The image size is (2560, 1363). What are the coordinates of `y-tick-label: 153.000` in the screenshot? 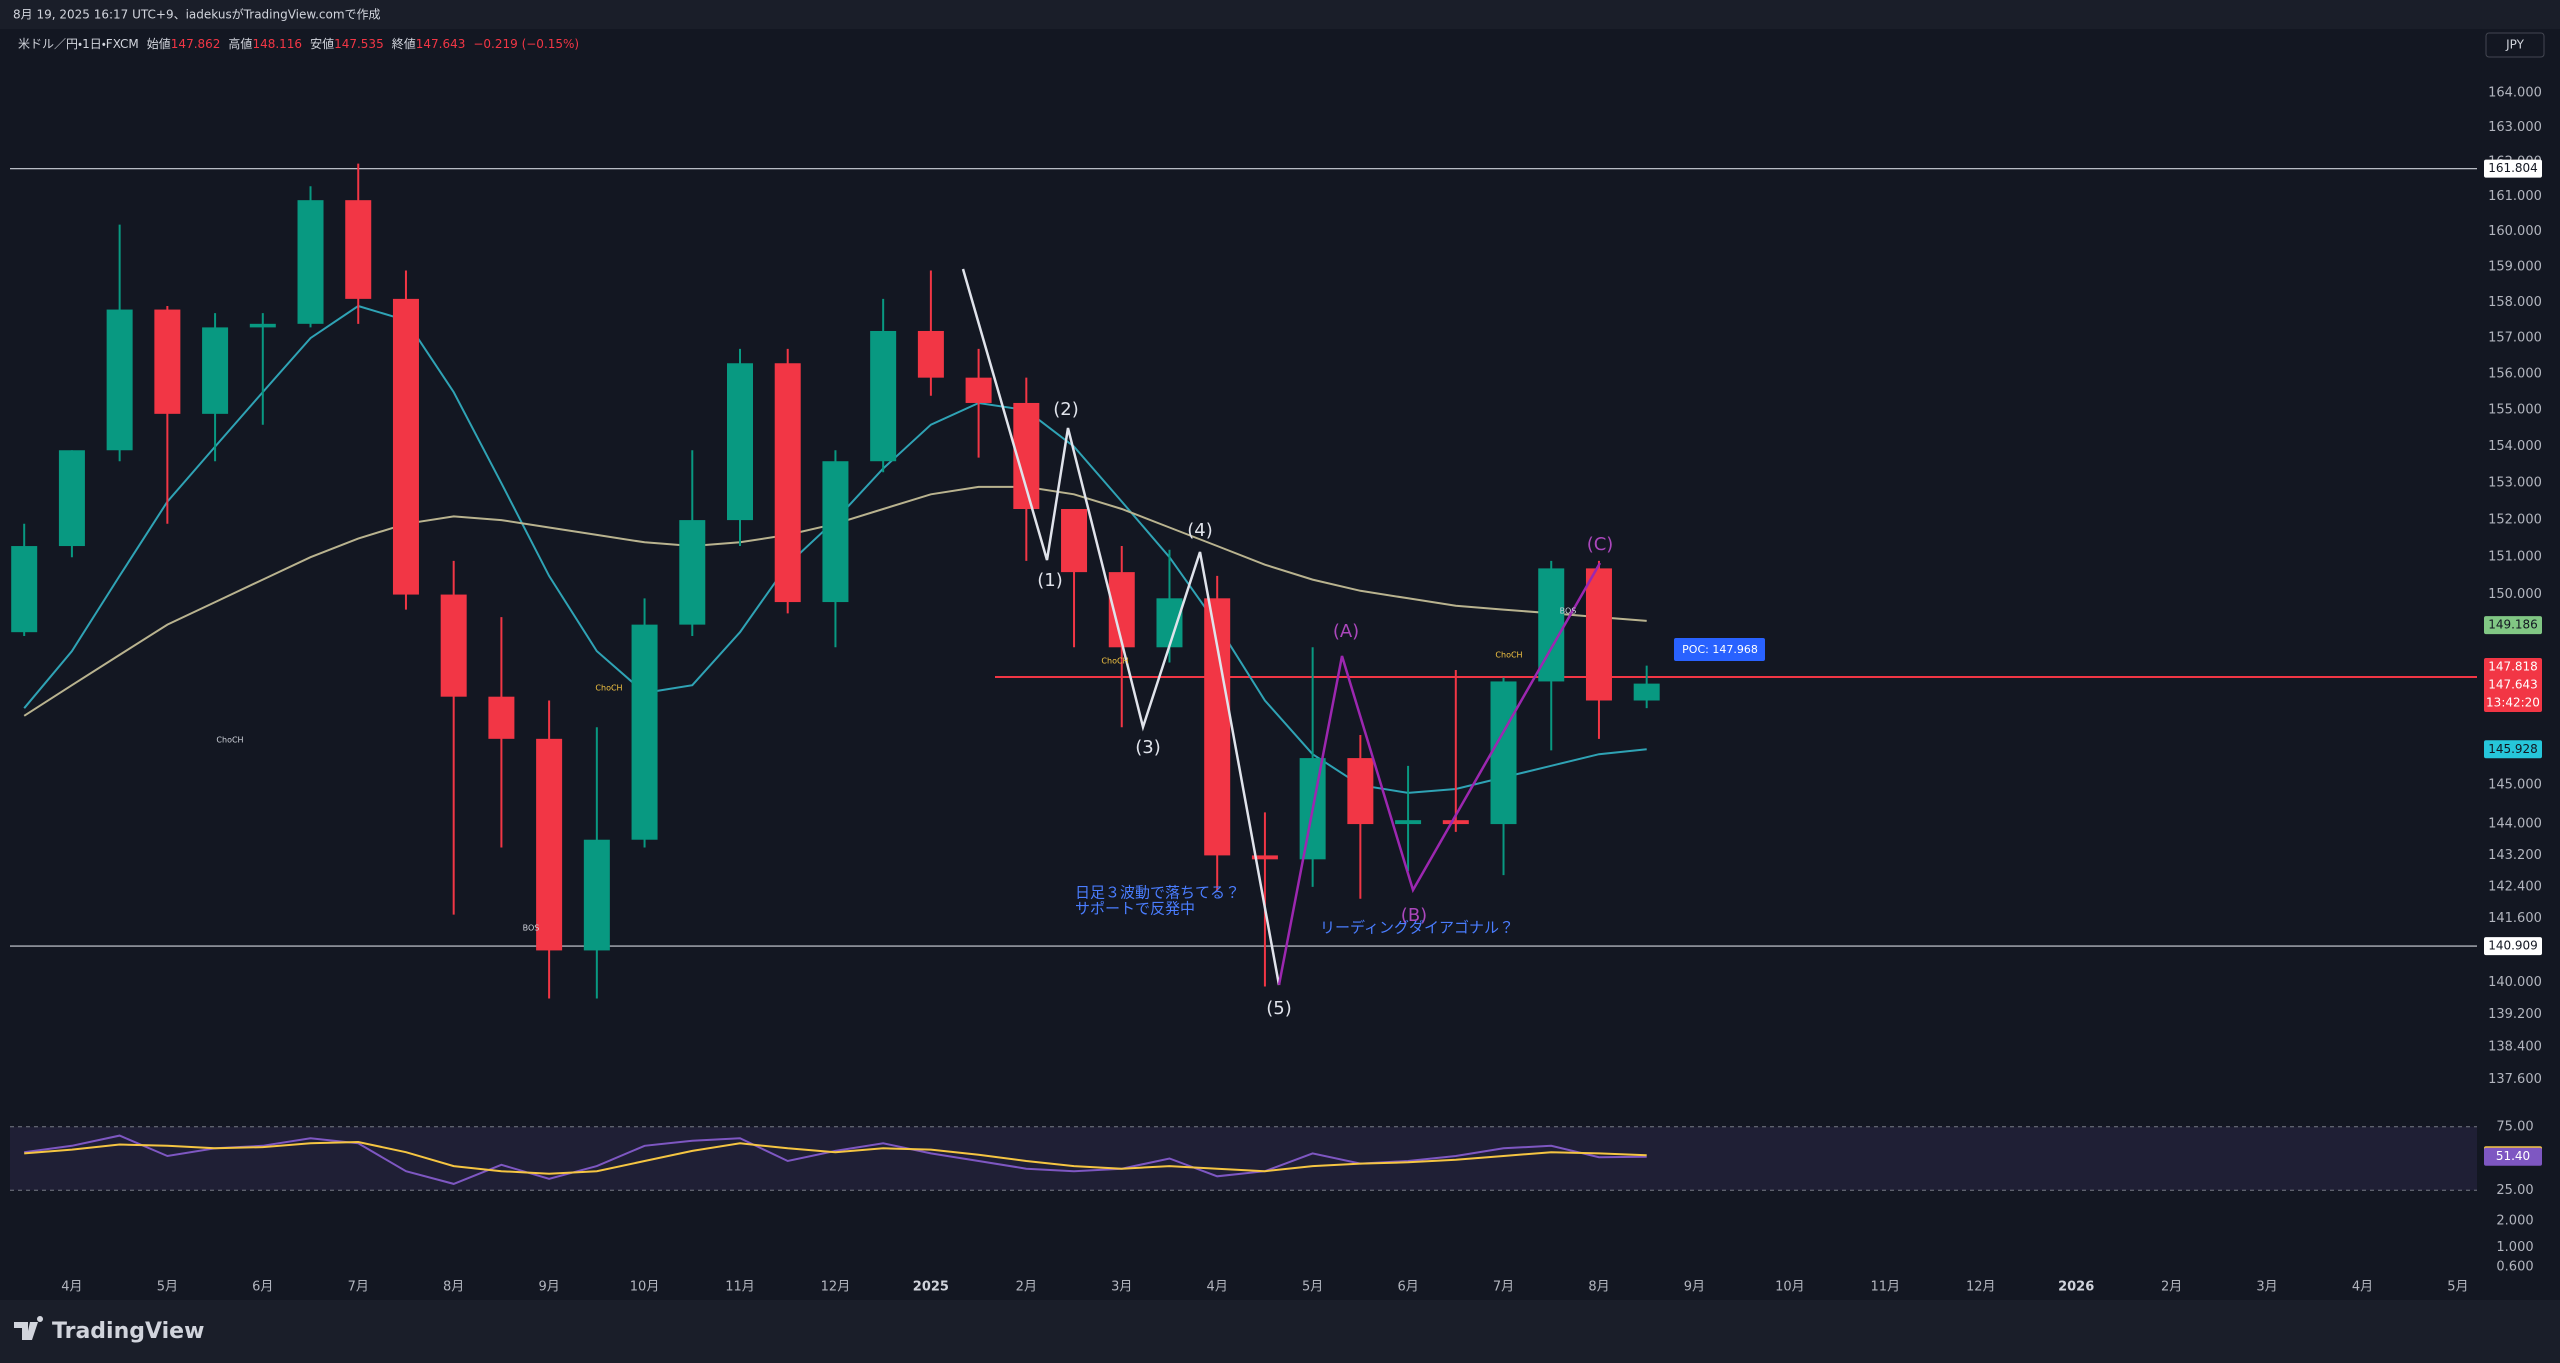 It's located at (2515, 483).